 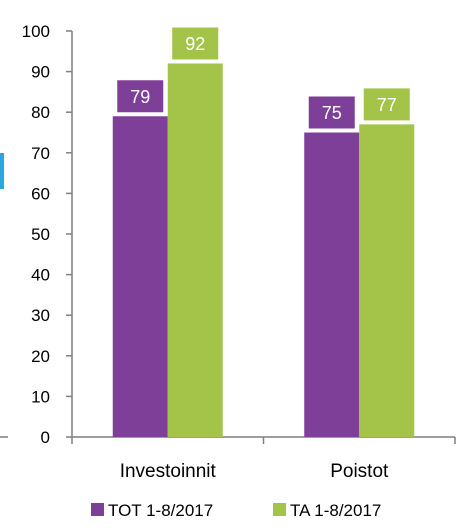 I want to click on y-tick-label: 0, so click(x=45, y=437).